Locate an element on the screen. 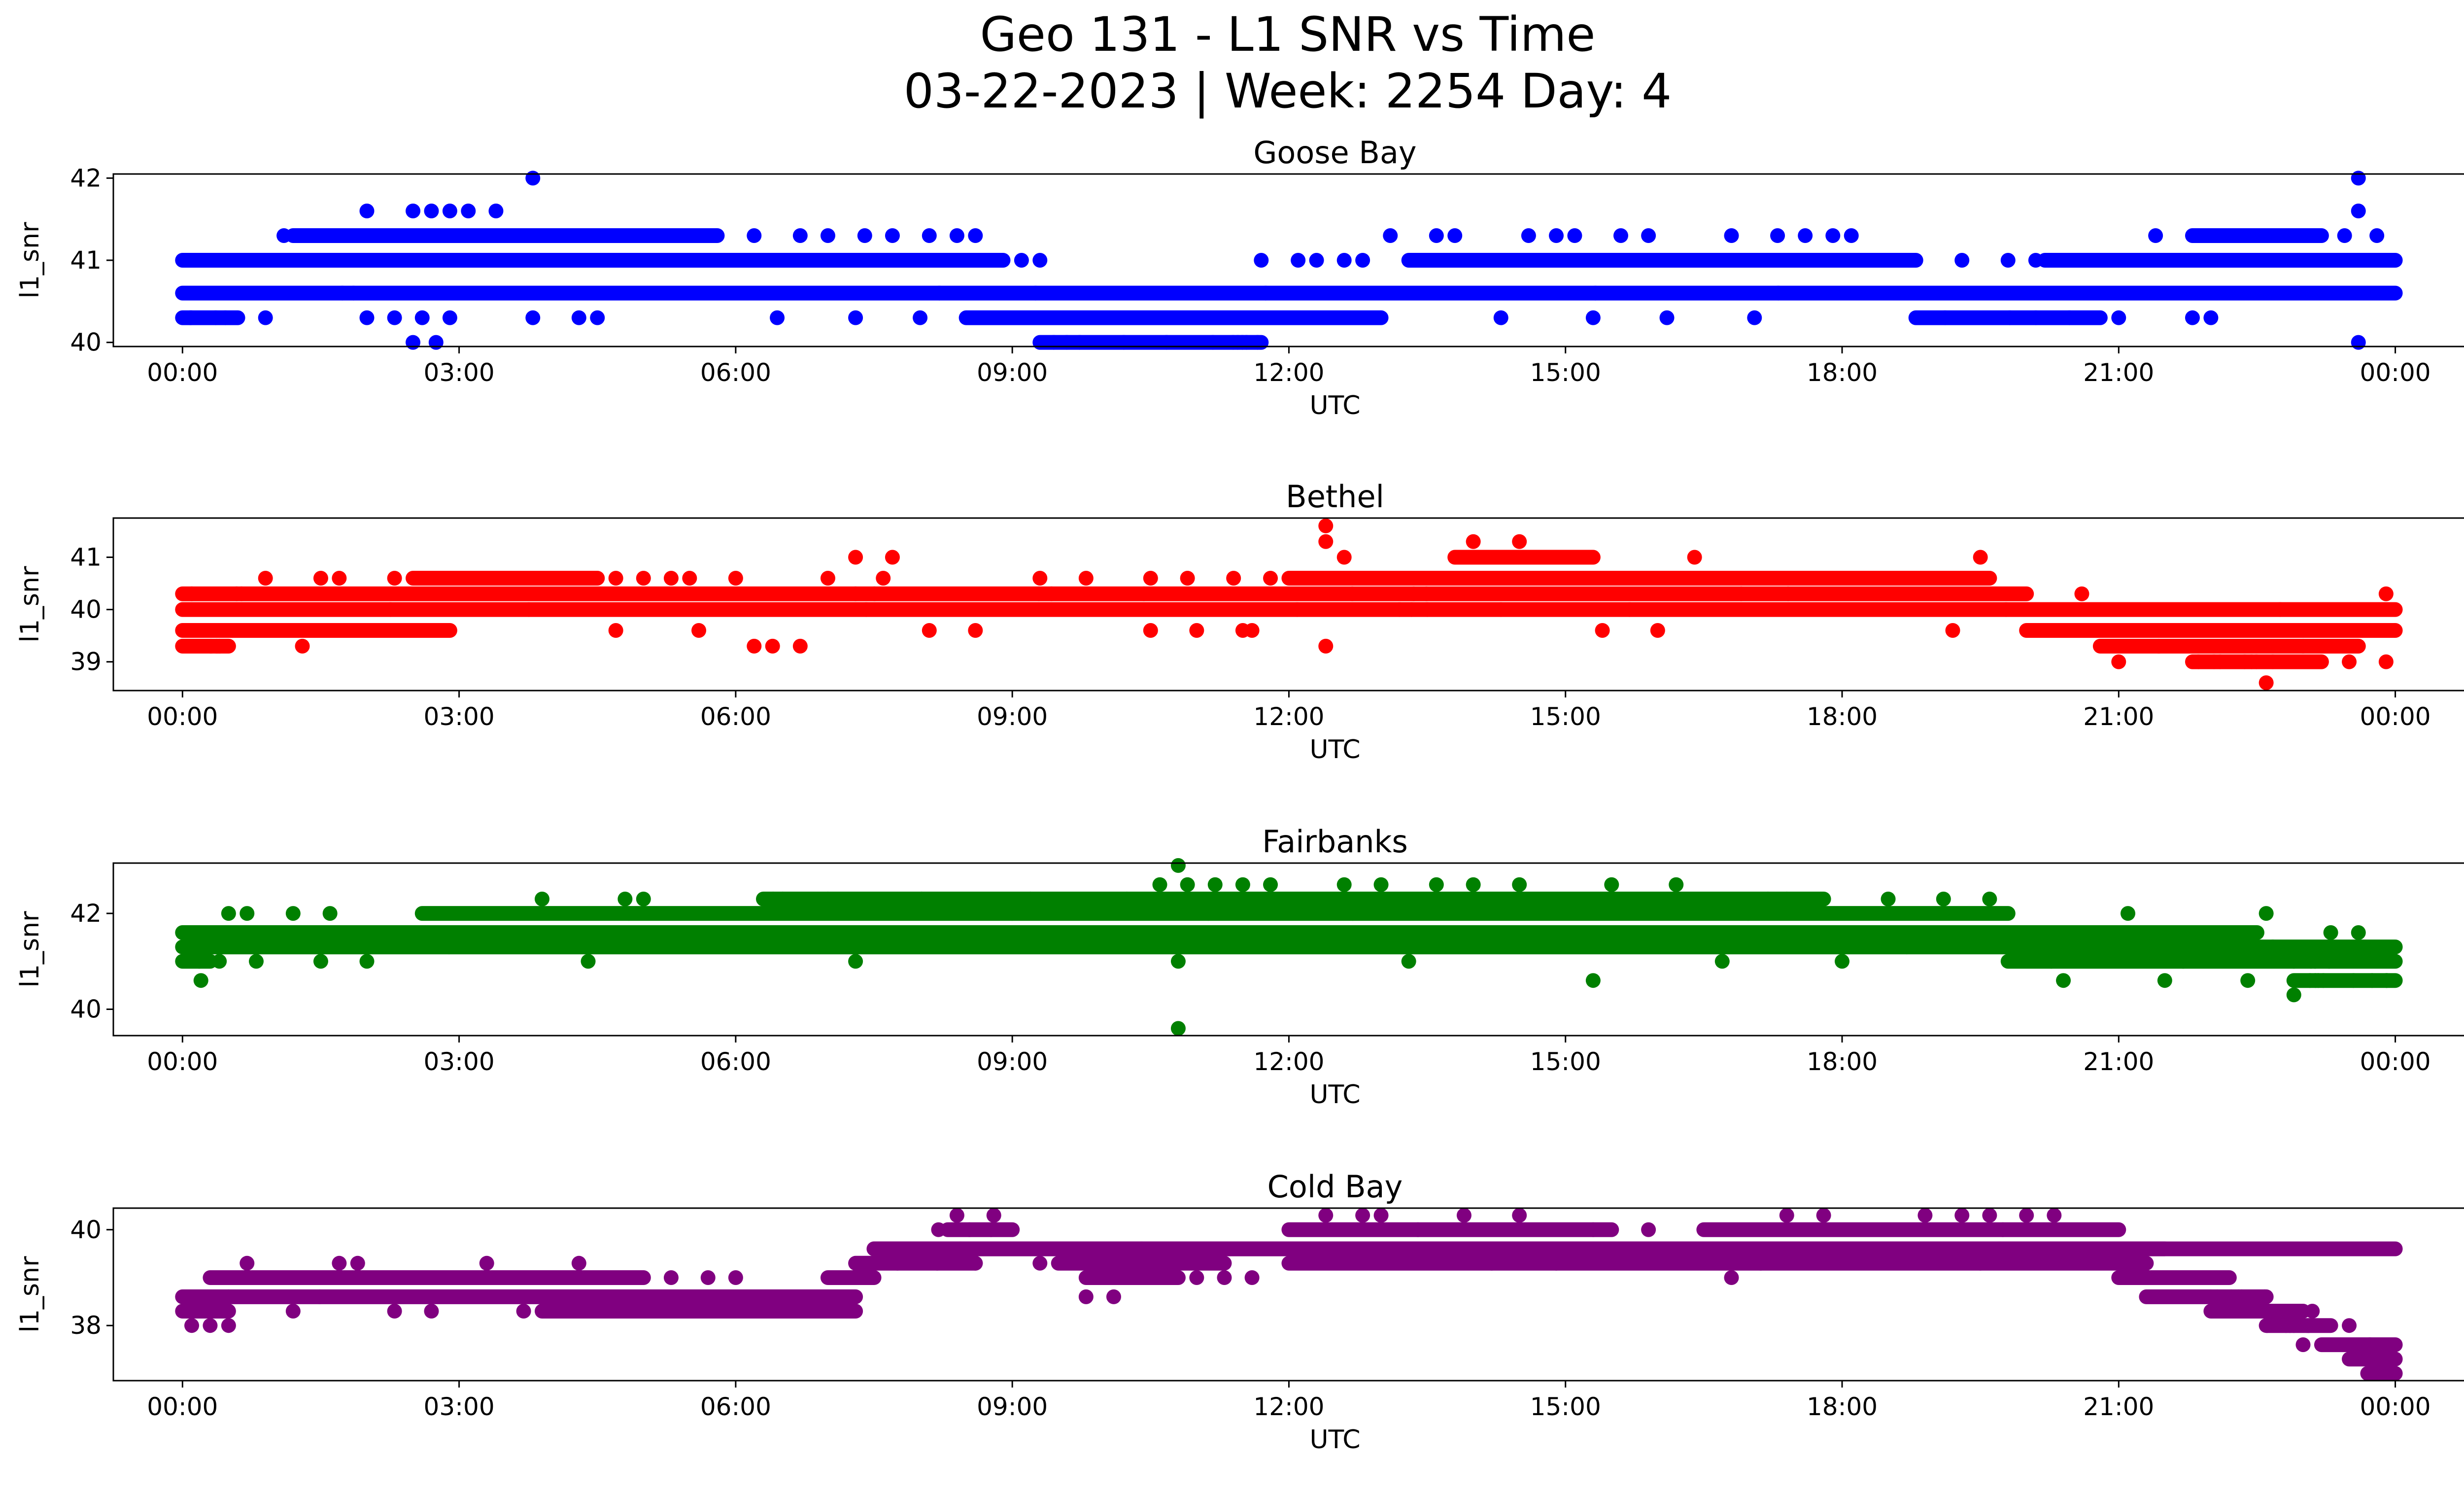 This screenshot has height=1495, width=2464. x-axis-label: UTC is located at coordinates (1334, 405).